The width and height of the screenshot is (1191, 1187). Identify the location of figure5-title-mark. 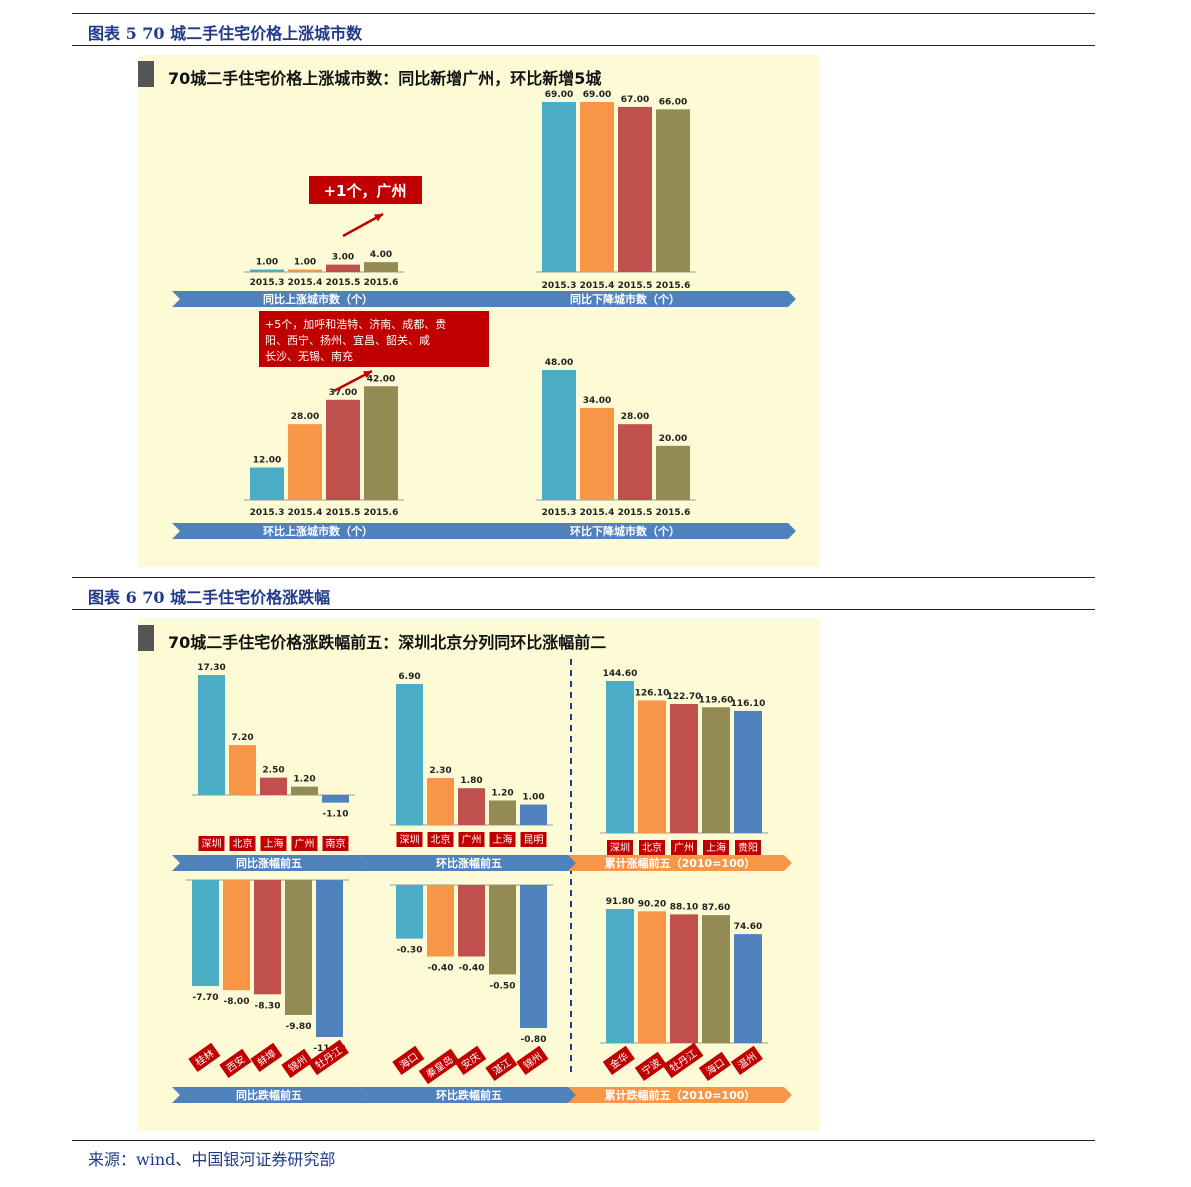
(146, 74).